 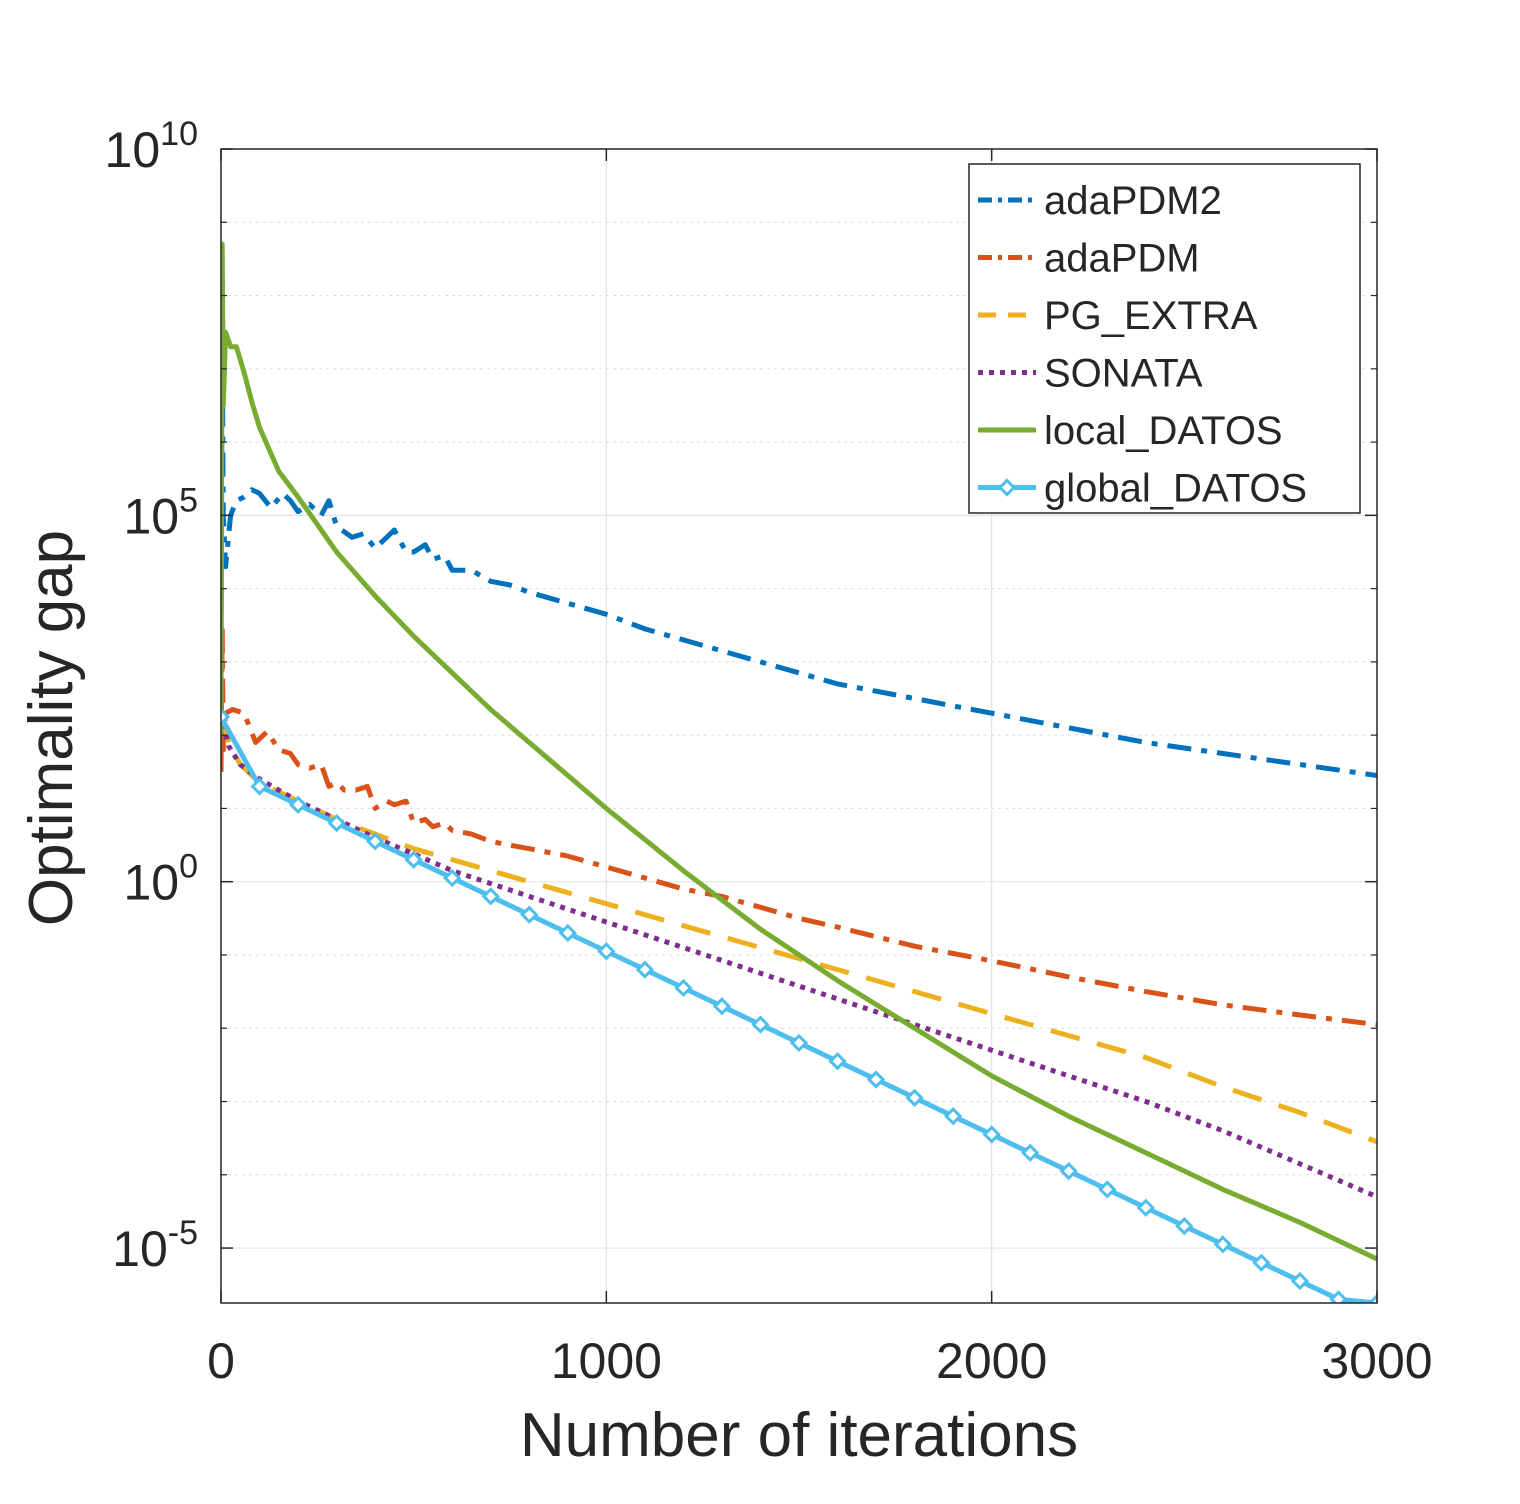 I want to click on legend-label: global_DATOS, so click(x=1175, y=489).